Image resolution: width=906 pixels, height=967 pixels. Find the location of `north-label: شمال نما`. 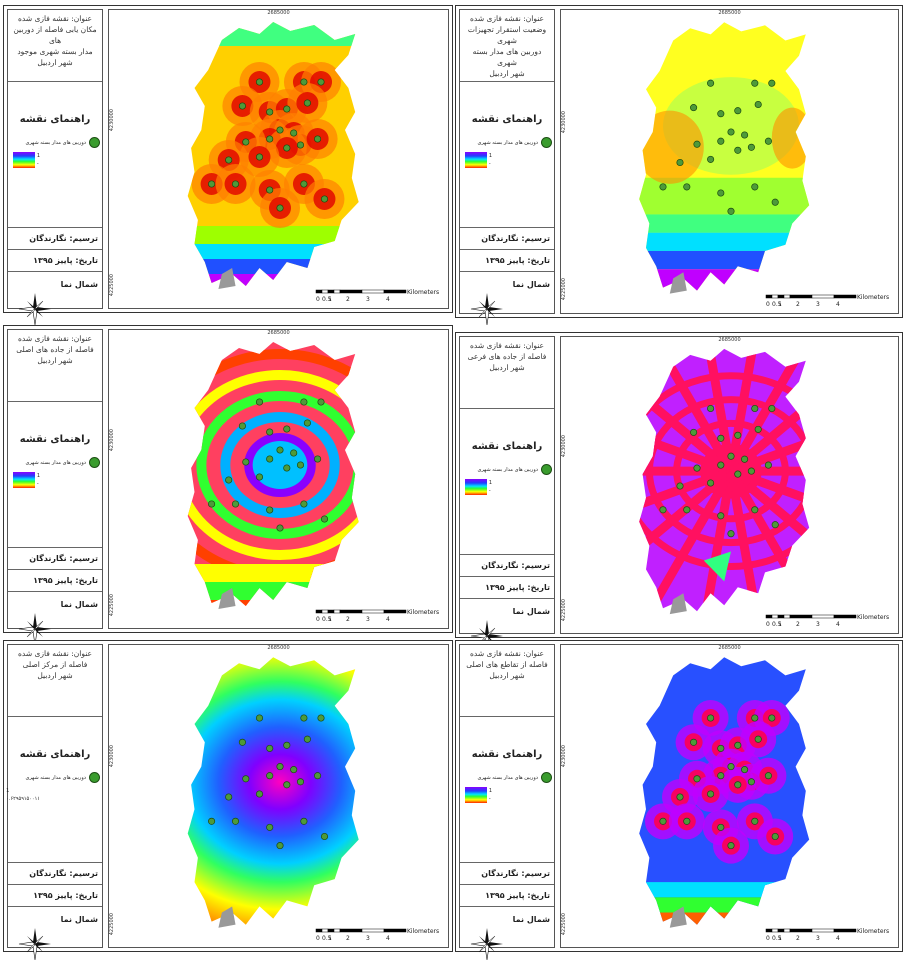

north-label: شمال نما is located at coordinates (79, 604).